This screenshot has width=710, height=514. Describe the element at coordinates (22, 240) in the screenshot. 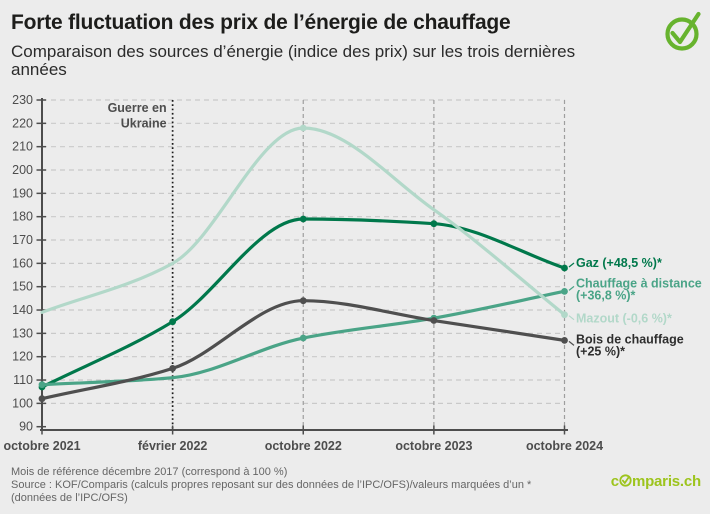

I see `y-tick-label: 170` at that location.